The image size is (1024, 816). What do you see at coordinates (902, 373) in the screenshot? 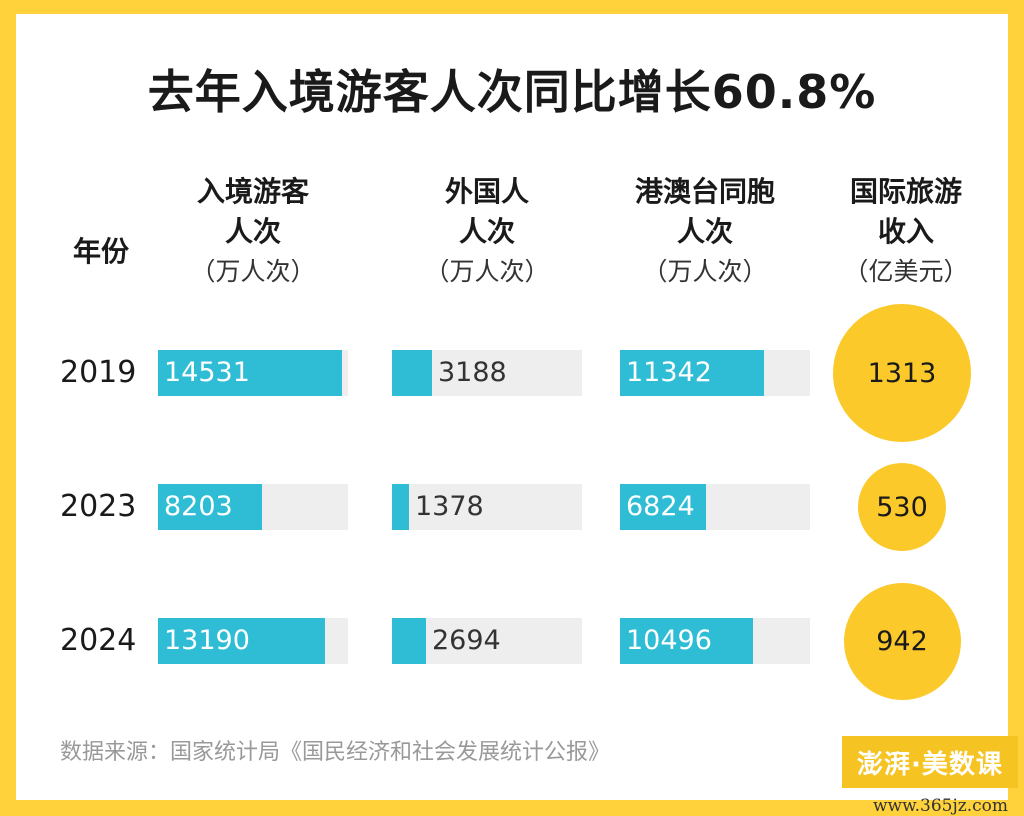
I see `revenue-circle: 1313` at bounding box center [902, 373].